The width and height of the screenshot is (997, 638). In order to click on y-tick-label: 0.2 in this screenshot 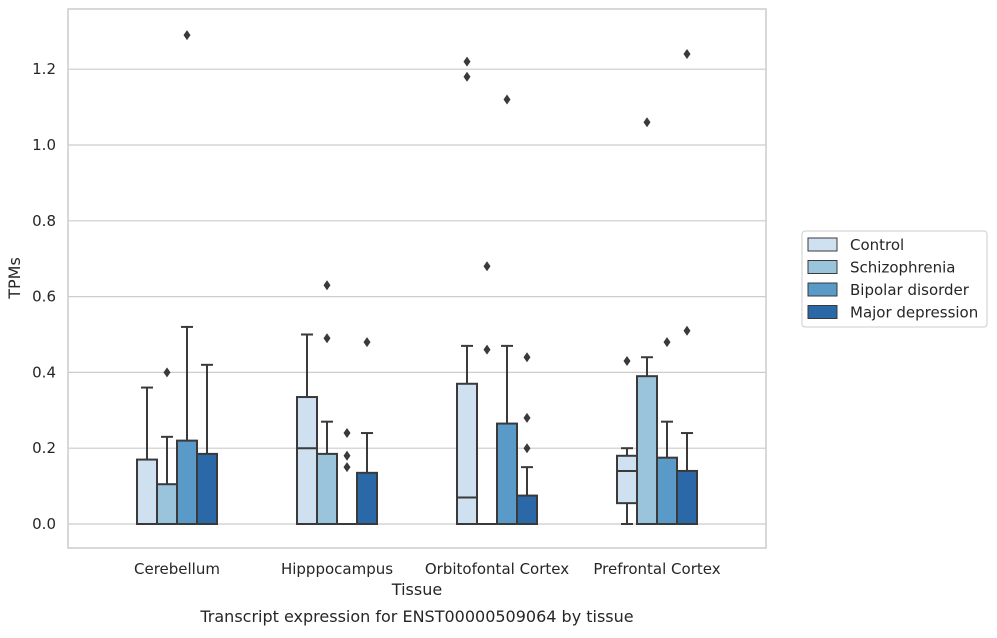, I will do `click(44, 448)`.